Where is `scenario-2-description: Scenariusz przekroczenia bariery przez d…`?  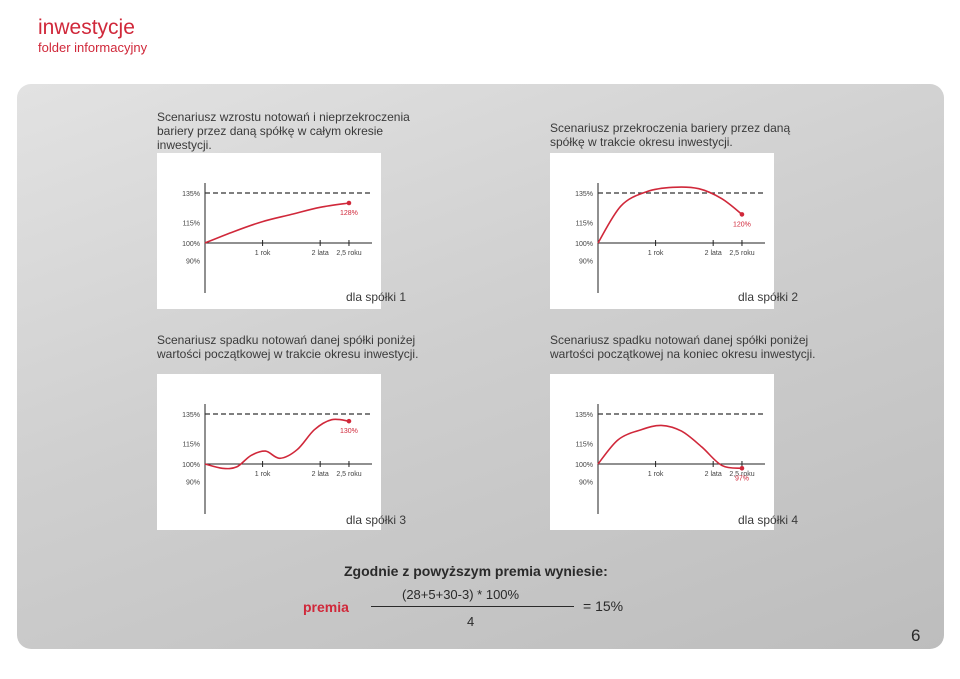
scenario-2-description: Scenariusz przekroczenia bariery przez d… is located at coordinates (670, 135).